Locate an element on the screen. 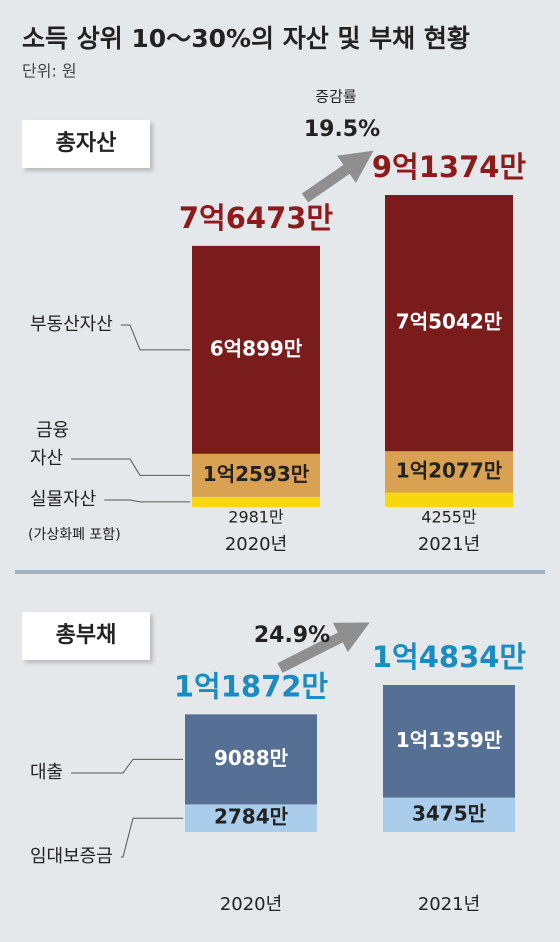 This screenshot has height=942, width=560. growth-rate: 24.9% is located at coordinates (292, 635).